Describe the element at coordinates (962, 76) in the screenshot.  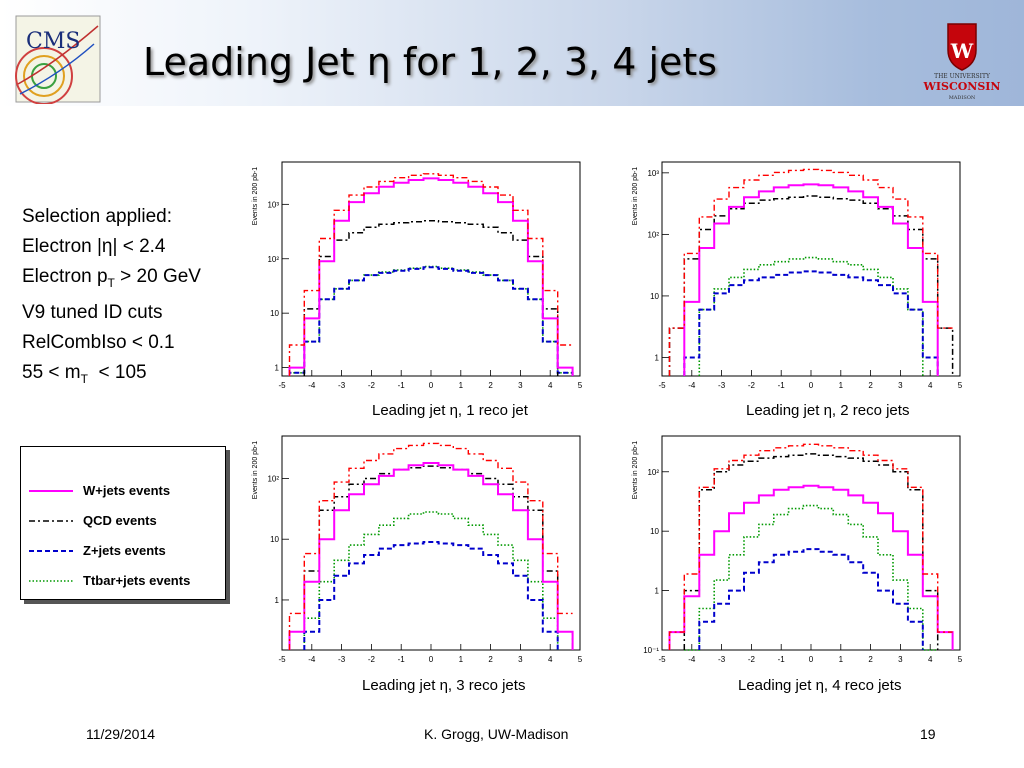
I see `uw-logo-line-1: THE UNIVERSITY` at that location.